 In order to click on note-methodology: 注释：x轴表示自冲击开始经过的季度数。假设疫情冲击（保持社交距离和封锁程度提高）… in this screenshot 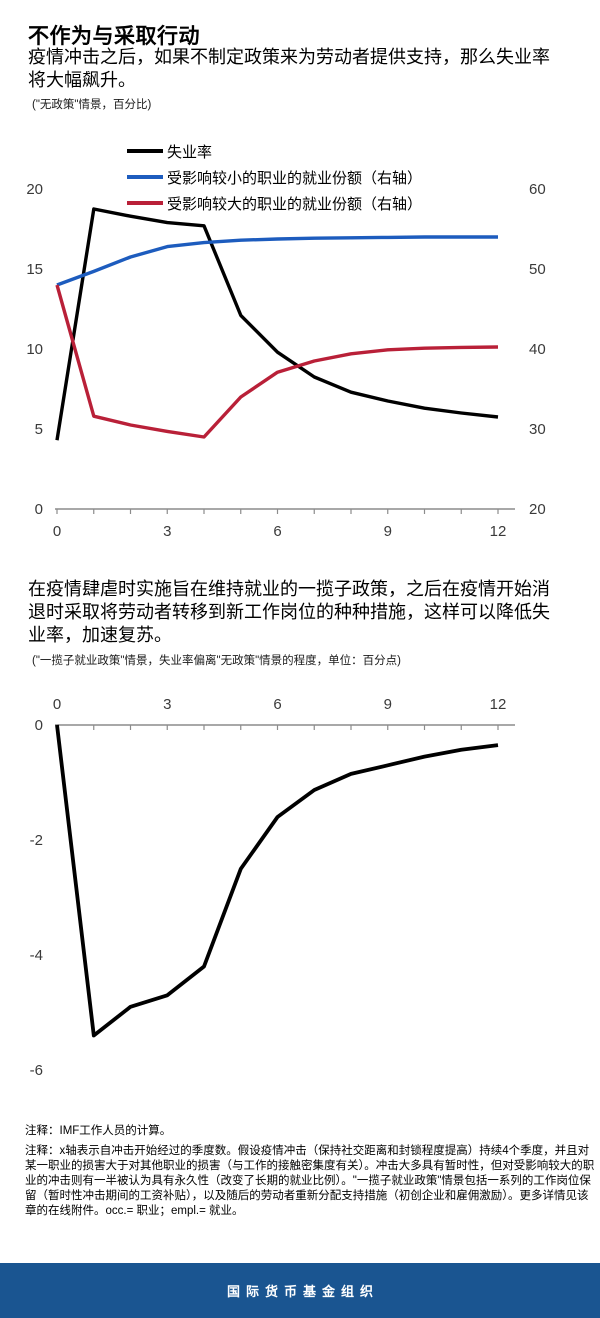, I will do `click(310, 1181)`.